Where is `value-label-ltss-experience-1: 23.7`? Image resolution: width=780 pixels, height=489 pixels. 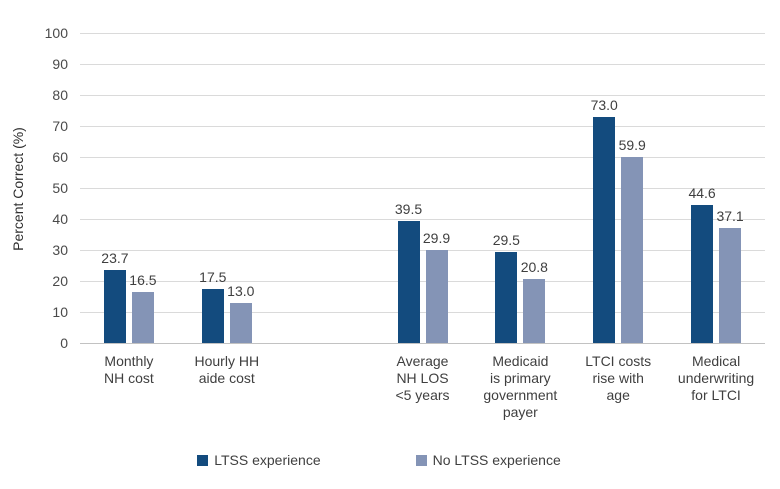 value-label-ltss-experience-1: 23.7 is located at coordinates (115, 257).